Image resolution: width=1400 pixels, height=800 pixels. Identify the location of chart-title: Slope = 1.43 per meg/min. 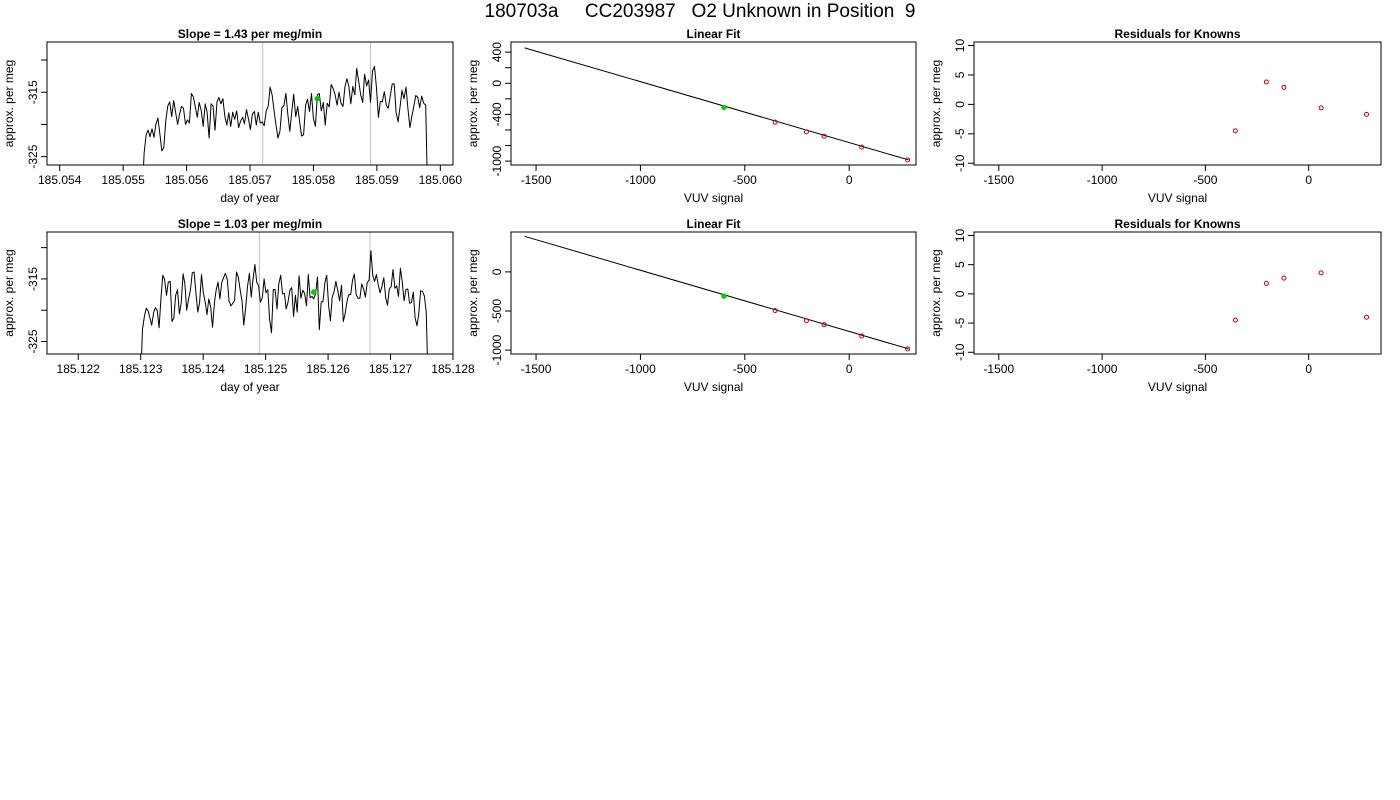
(250, 34).